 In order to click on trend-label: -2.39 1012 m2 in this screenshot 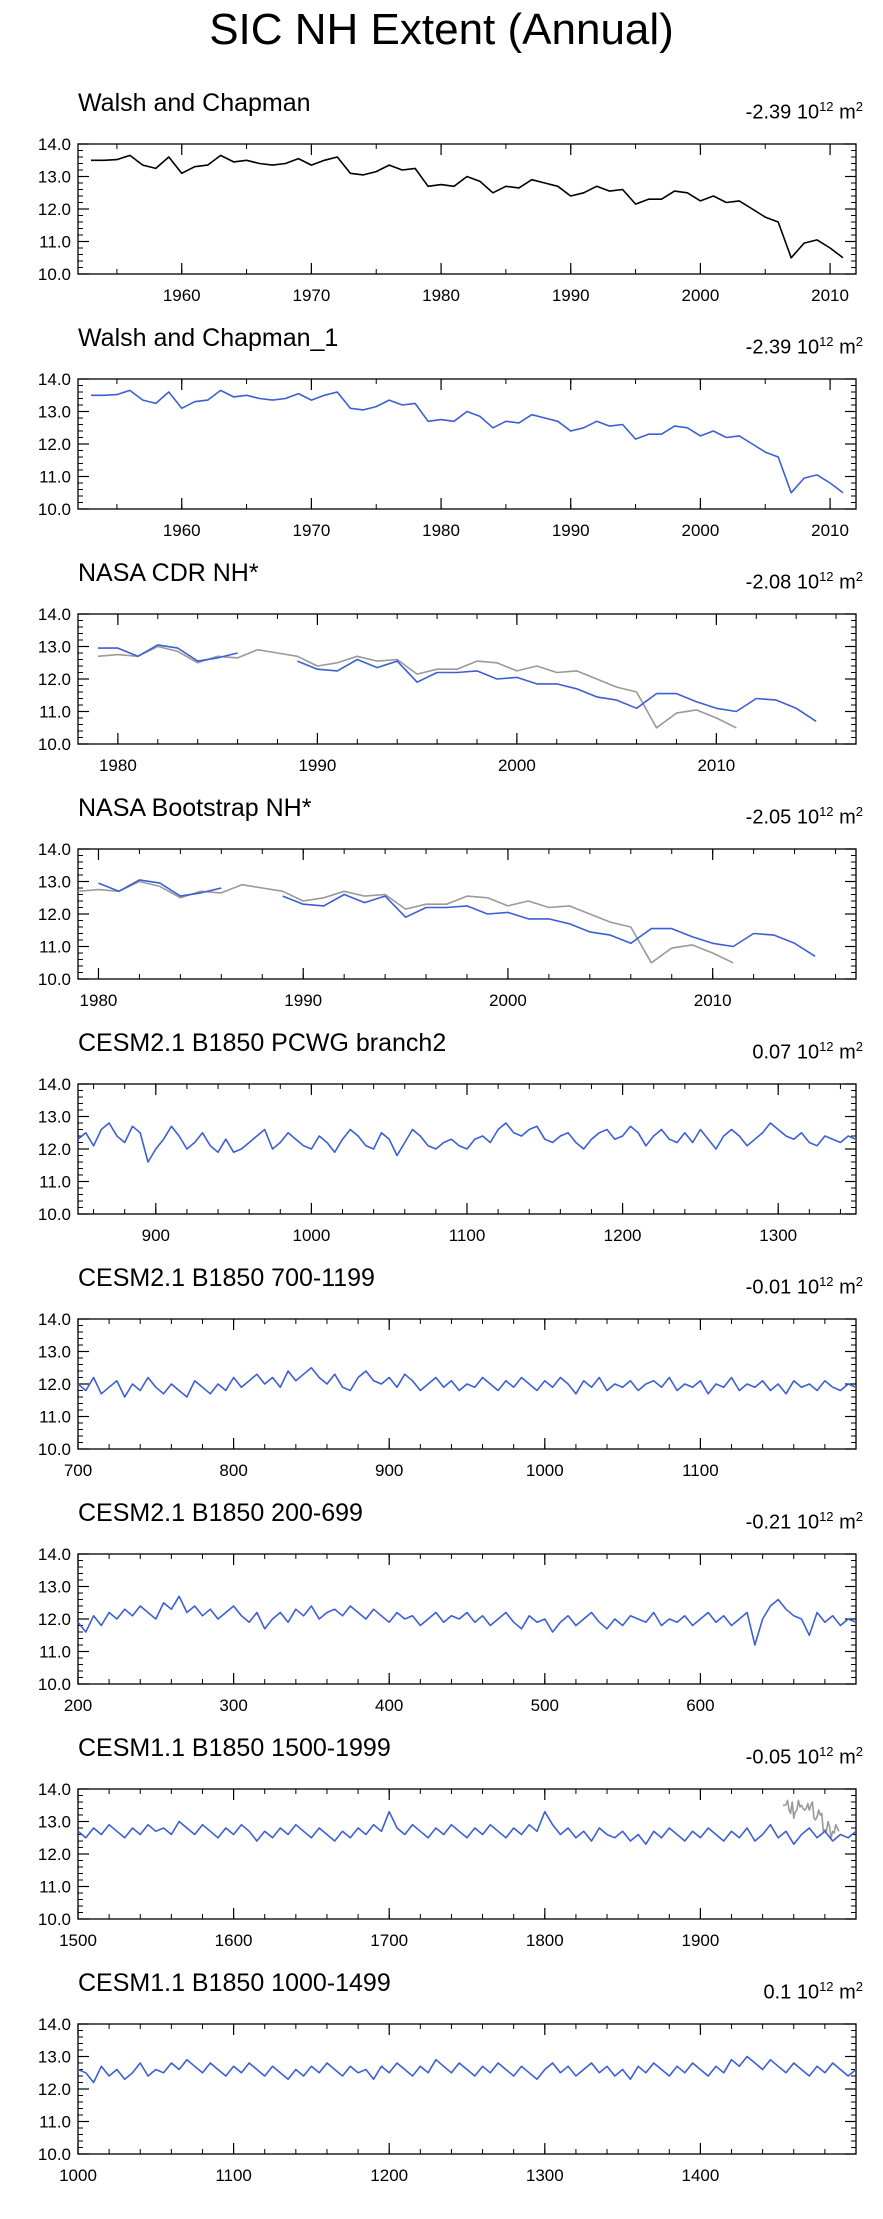, I will do `click(804, 110)`.